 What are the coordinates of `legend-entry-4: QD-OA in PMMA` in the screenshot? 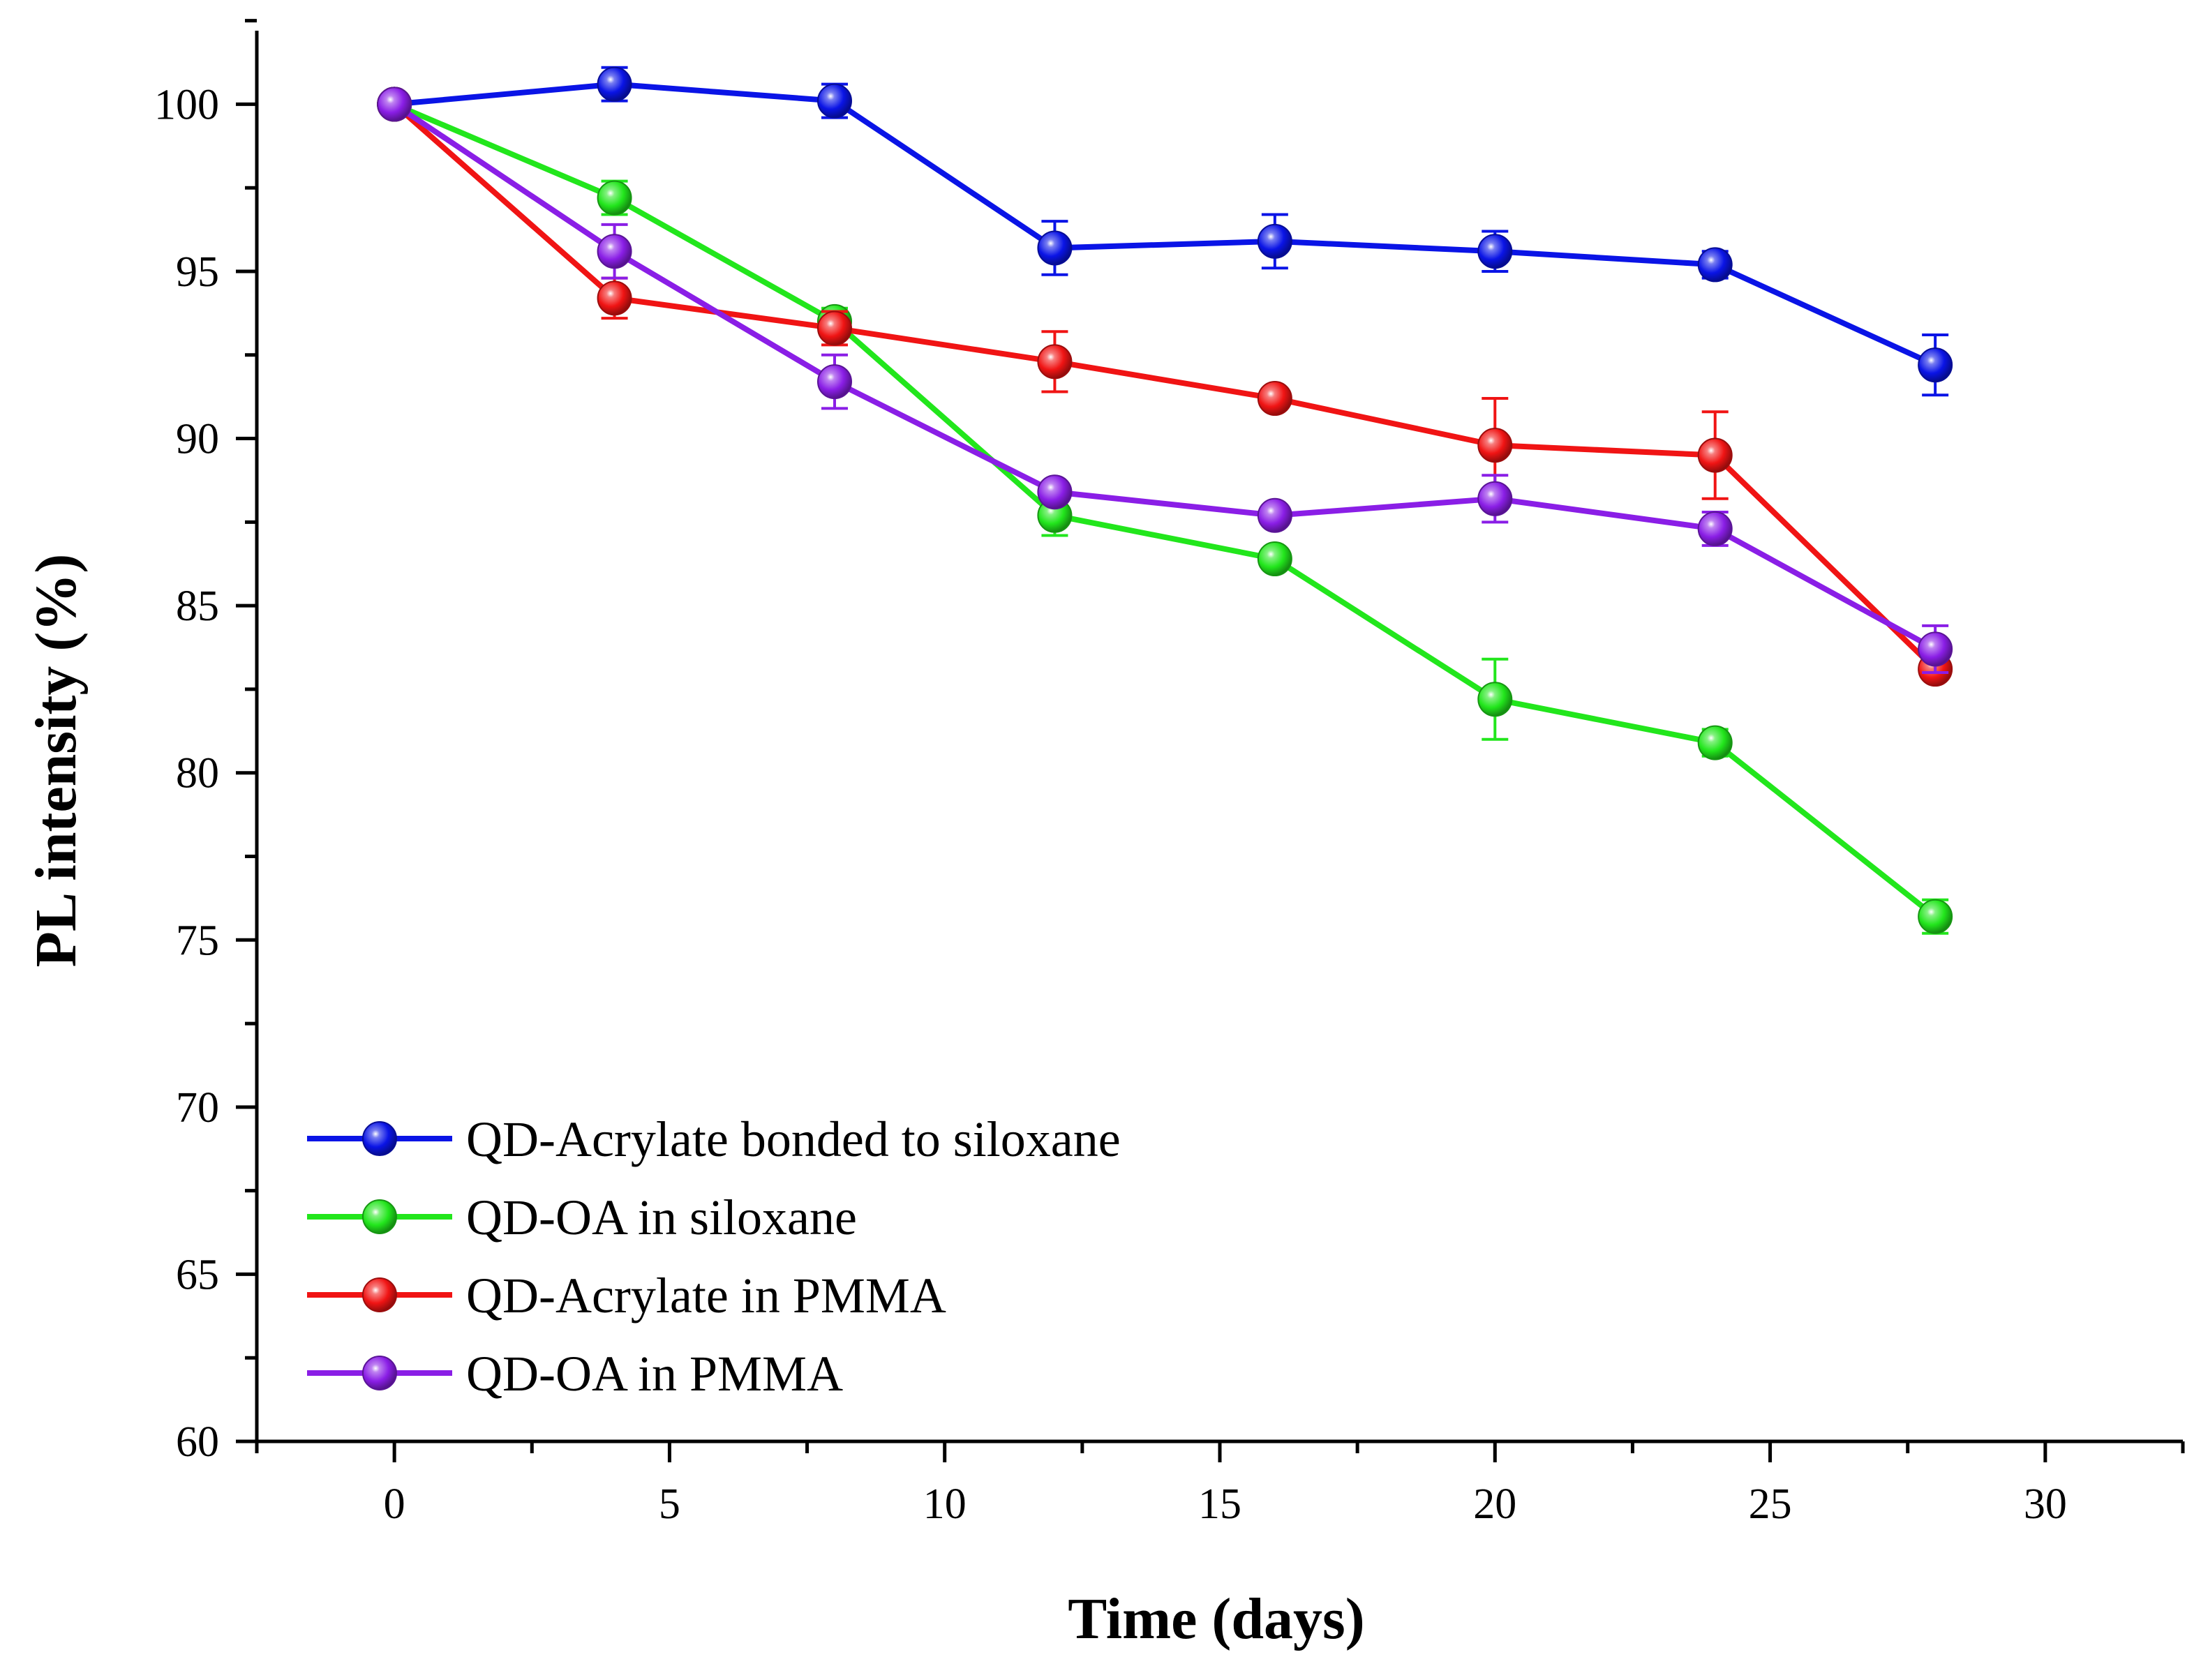 It's located at (575, 1374).